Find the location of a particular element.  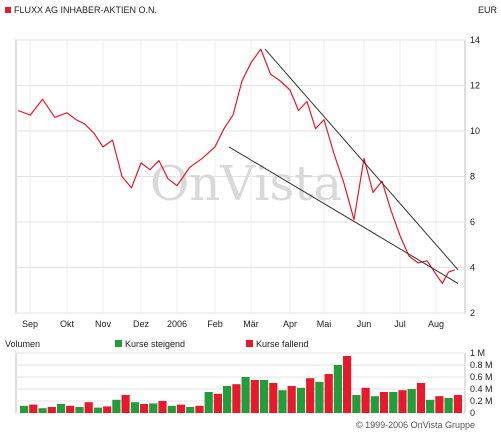

price-y-axis: 2 4 6 8 10 12 14 is located at coordinates (475, 176).